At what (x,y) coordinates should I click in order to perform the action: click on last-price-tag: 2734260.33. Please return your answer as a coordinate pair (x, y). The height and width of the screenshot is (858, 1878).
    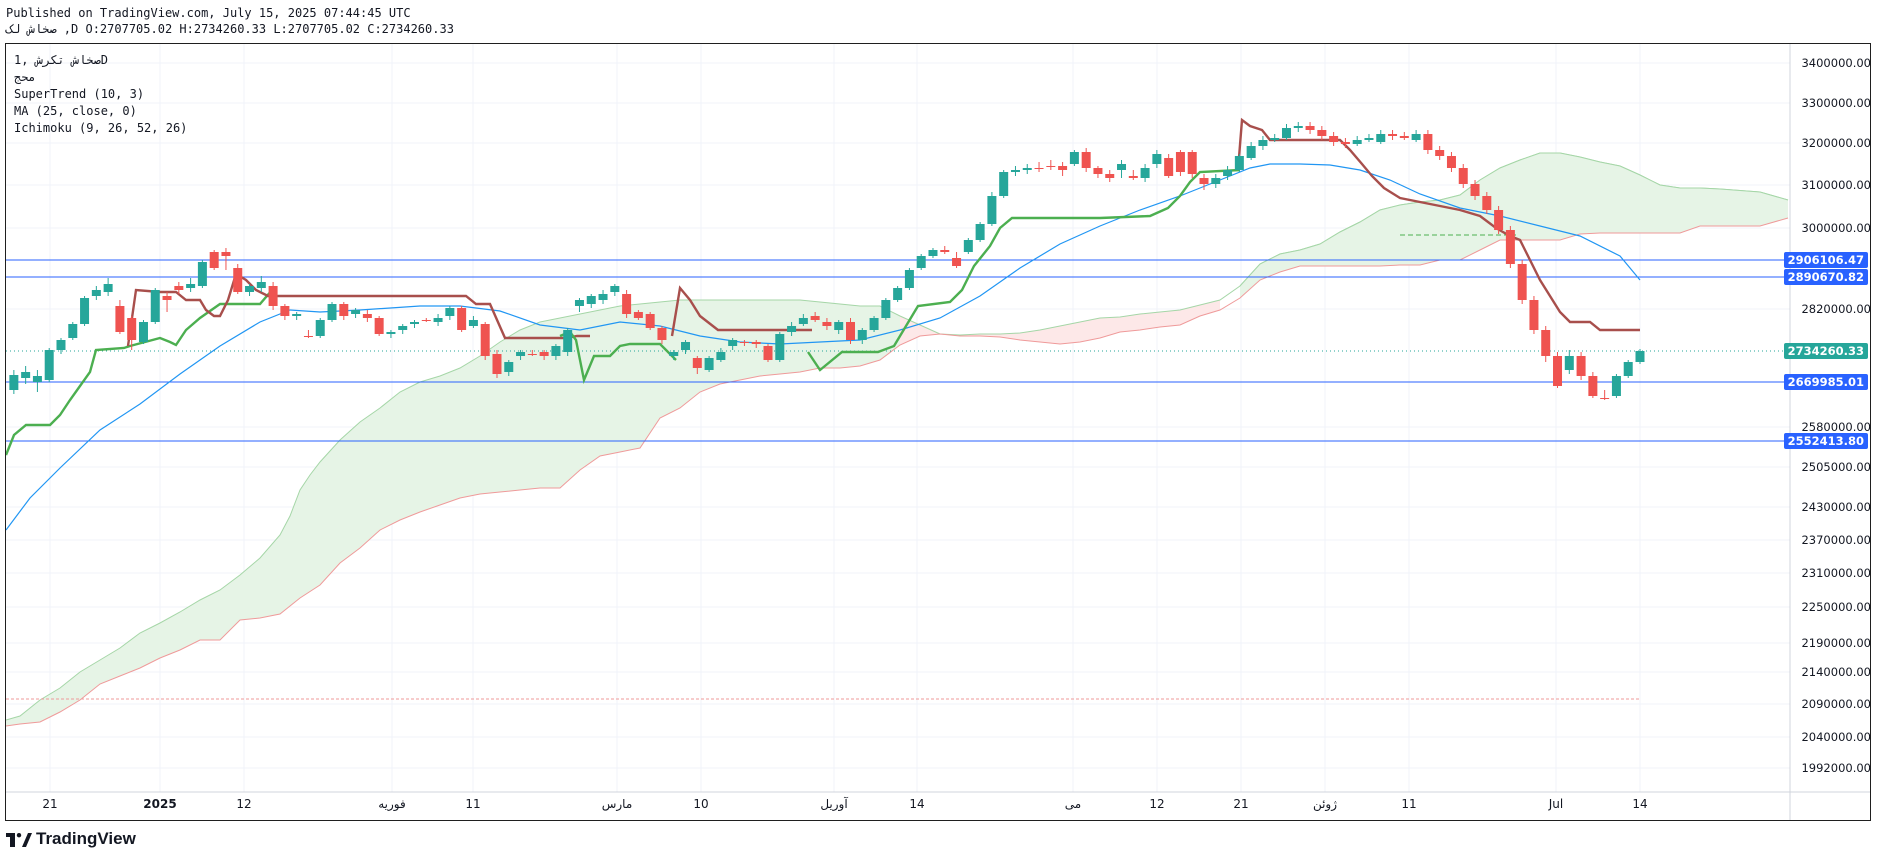
    Looking at the image, I should click on (1825, 351).